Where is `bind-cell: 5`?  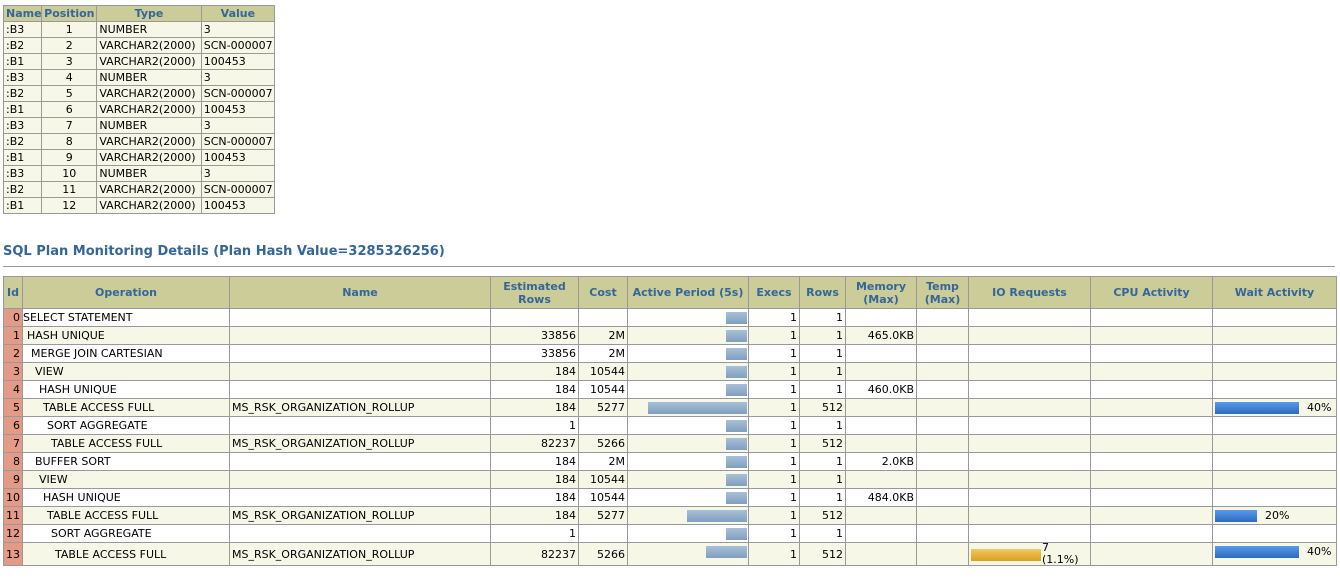 bind-cell: 5 is located at coordinates (69, 93).